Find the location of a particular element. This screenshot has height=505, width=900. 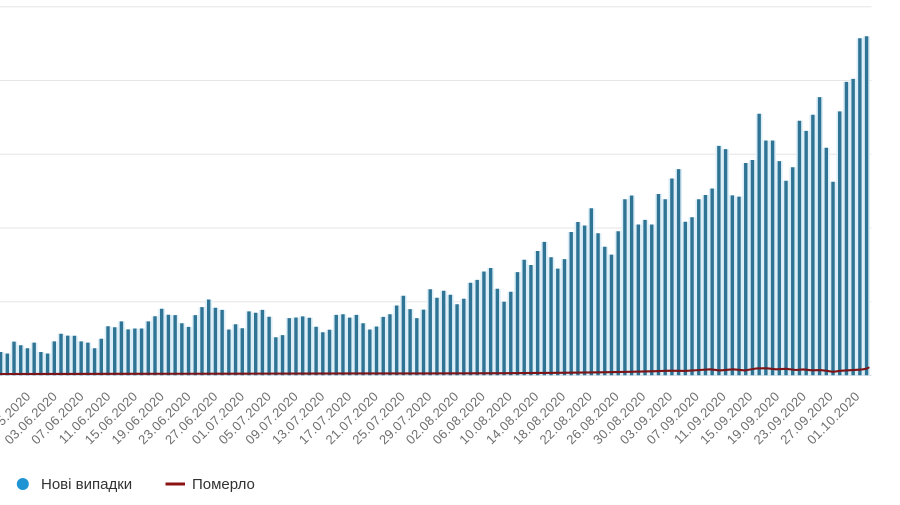

svg-text: Померло is located at coordinates (223, 484).